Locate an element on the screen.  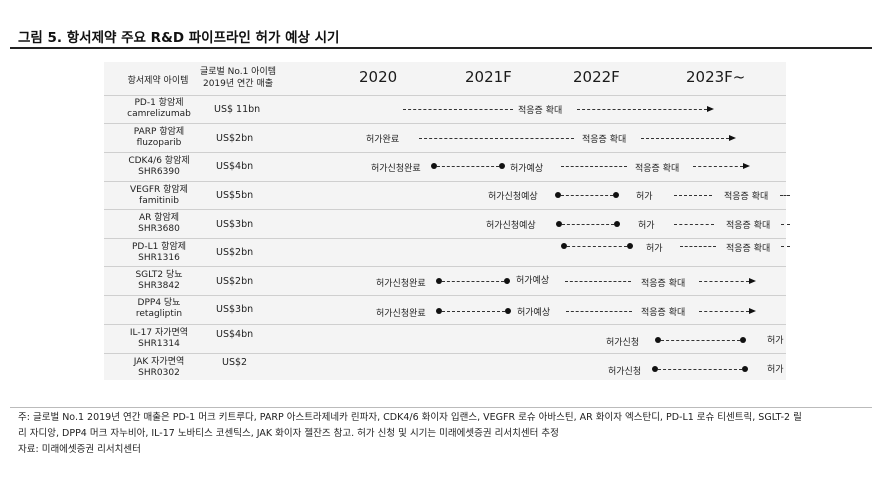
year-2023f: 2023F~ is located at coordinates (716, 77).